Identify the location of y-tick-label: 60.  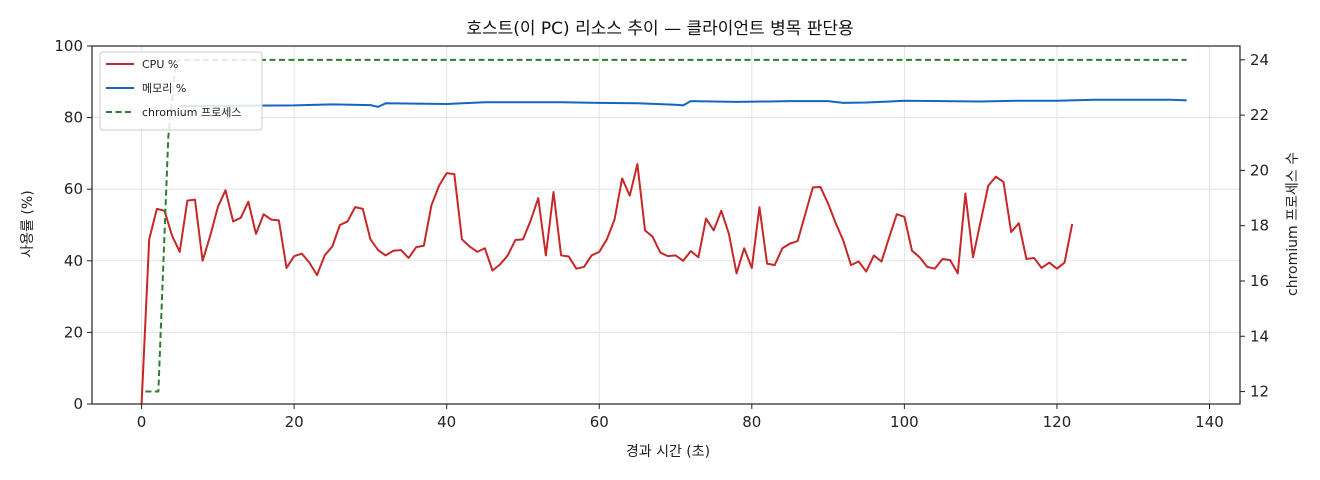
(73, 189).